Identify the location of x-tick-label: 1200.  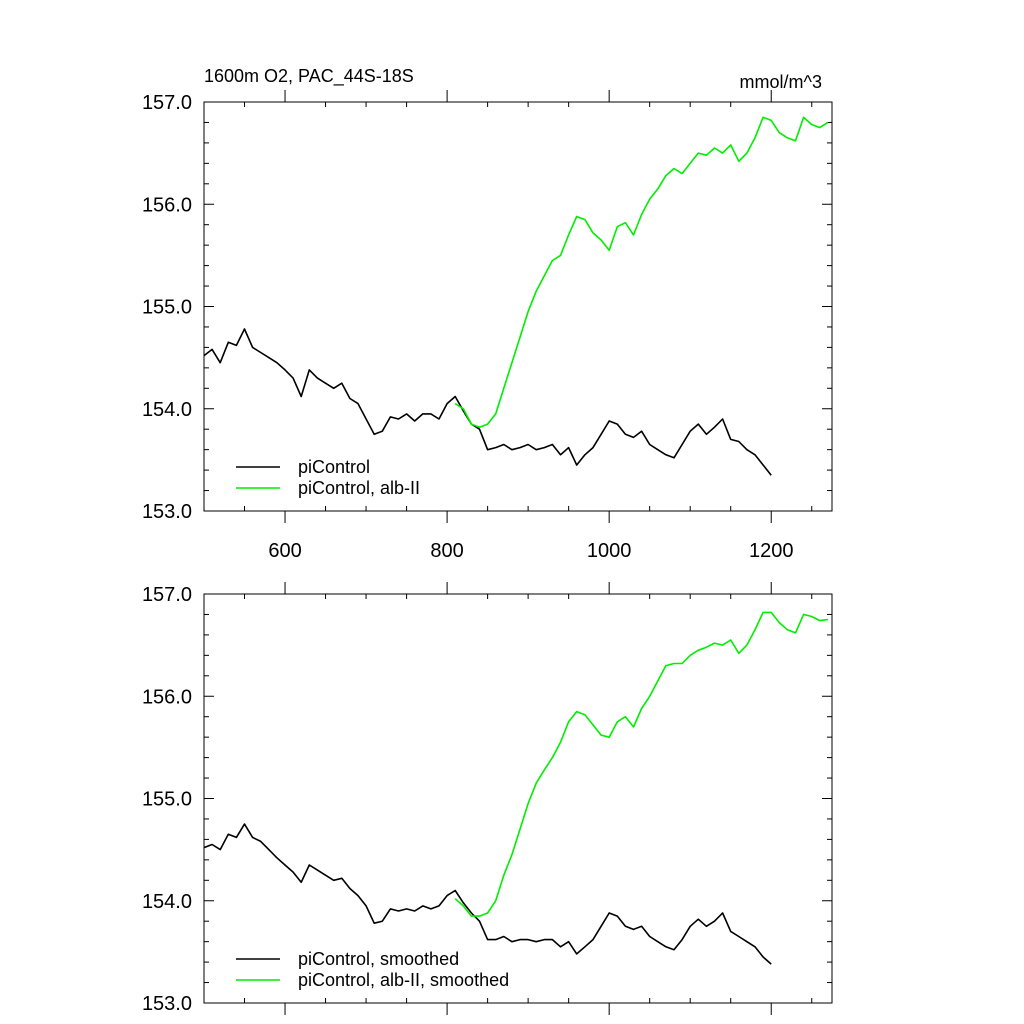
(771, 551).